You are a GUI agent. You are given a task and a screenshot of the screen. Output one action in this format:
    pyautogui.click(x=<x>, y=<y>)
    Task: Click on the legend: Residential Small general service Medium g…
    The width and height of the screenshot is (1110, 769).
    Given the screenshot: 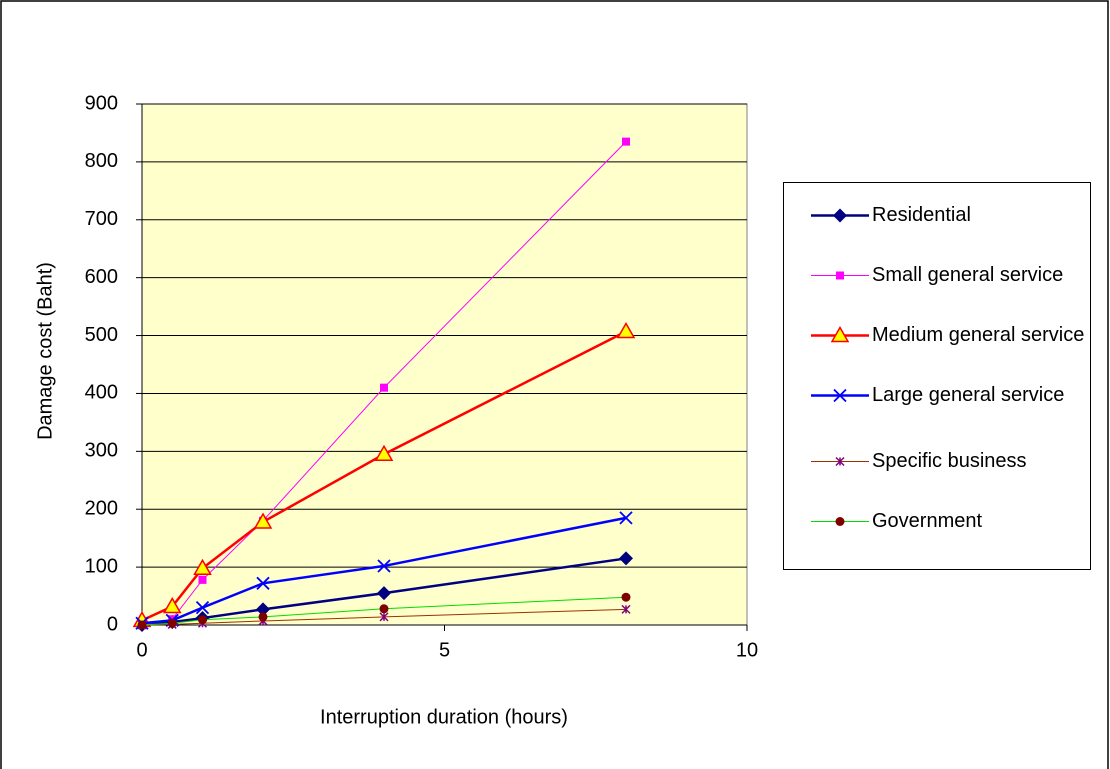 What is the action you would take?
    pyautogui.click(x=937, y=376)
    